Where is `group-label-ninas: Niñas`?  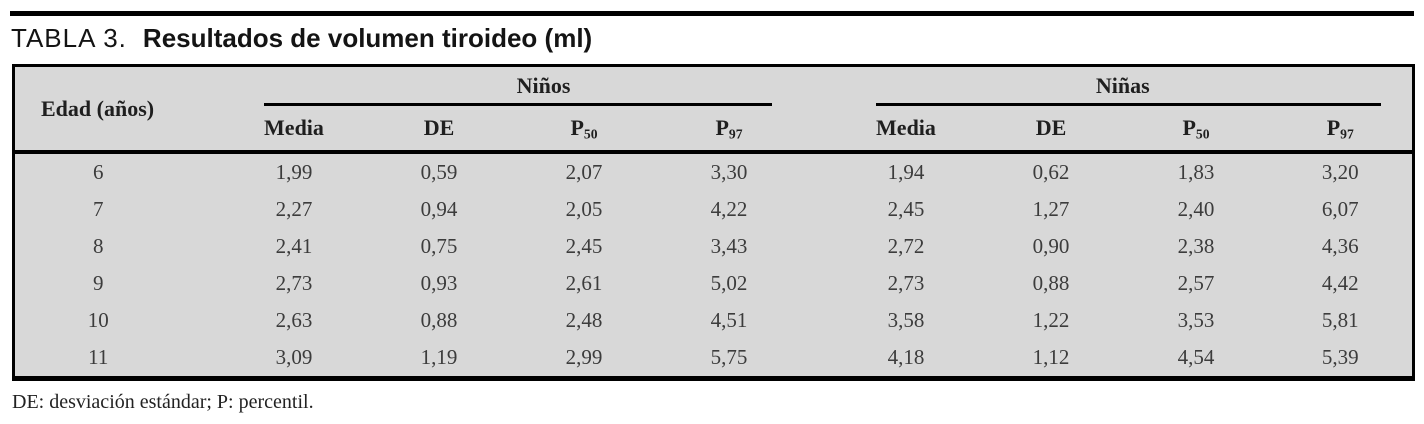
group-label-ninas: Niñas is located at coordinates (1122, 85).